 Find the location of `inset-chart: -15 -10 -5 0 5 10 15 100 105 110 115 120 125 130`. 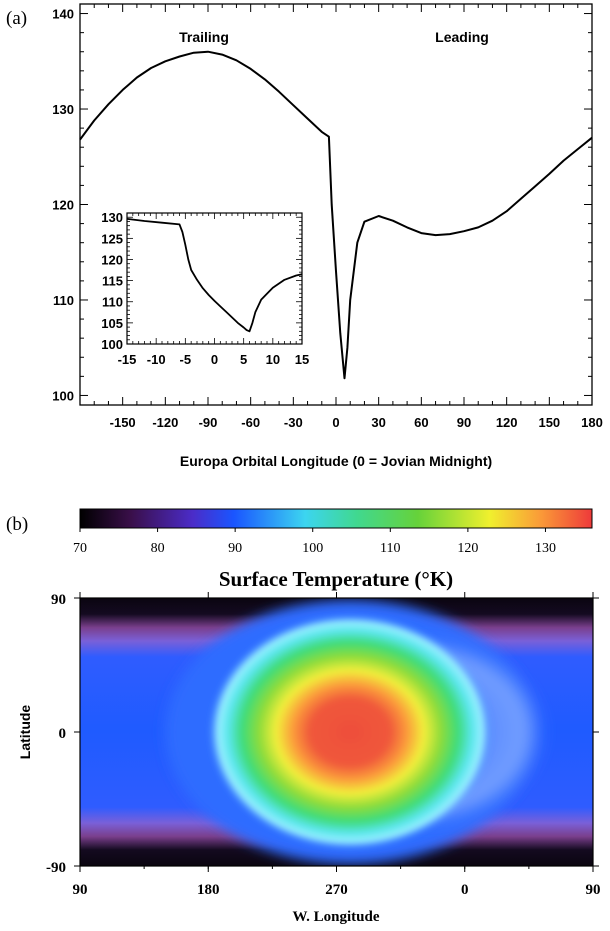

inset-chart: -15 -10 -5 0 5 10 15 100 105 110 115 120 125 130 is located at coordinates (205, 288).